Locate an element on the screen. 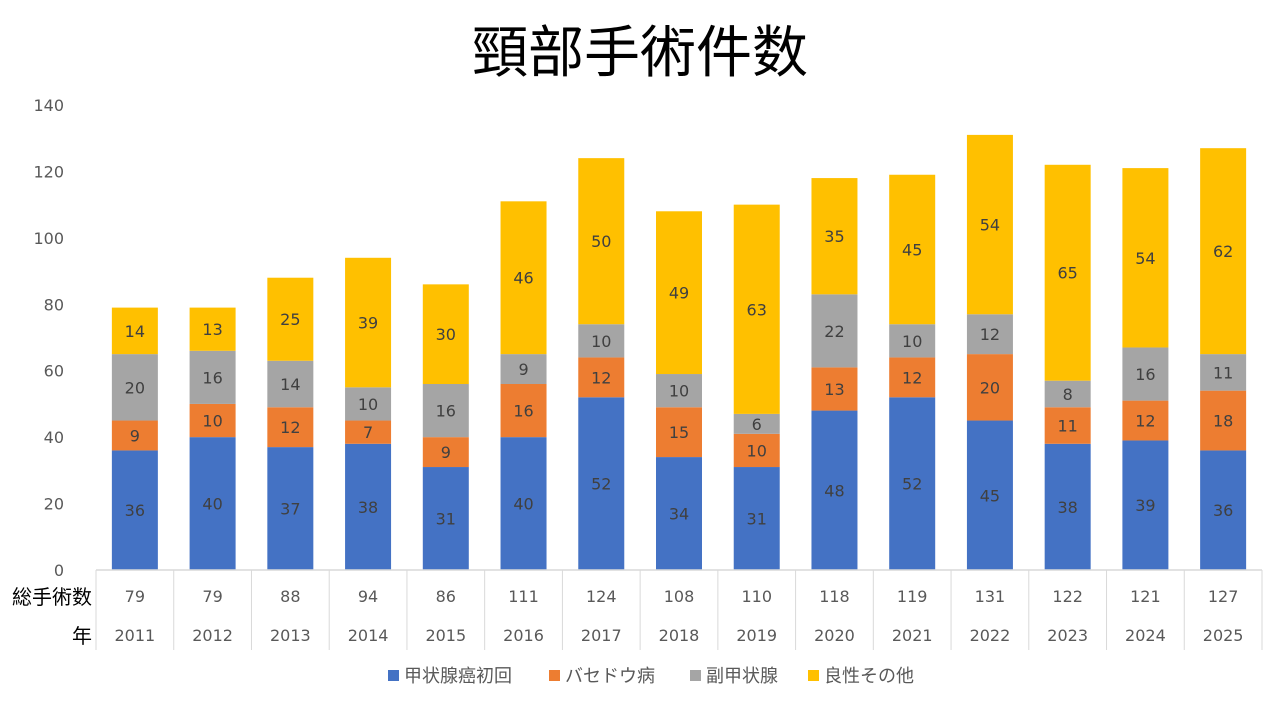 The image size is (1280, 720). data-label: 7 is located at coordinates (368, 432).